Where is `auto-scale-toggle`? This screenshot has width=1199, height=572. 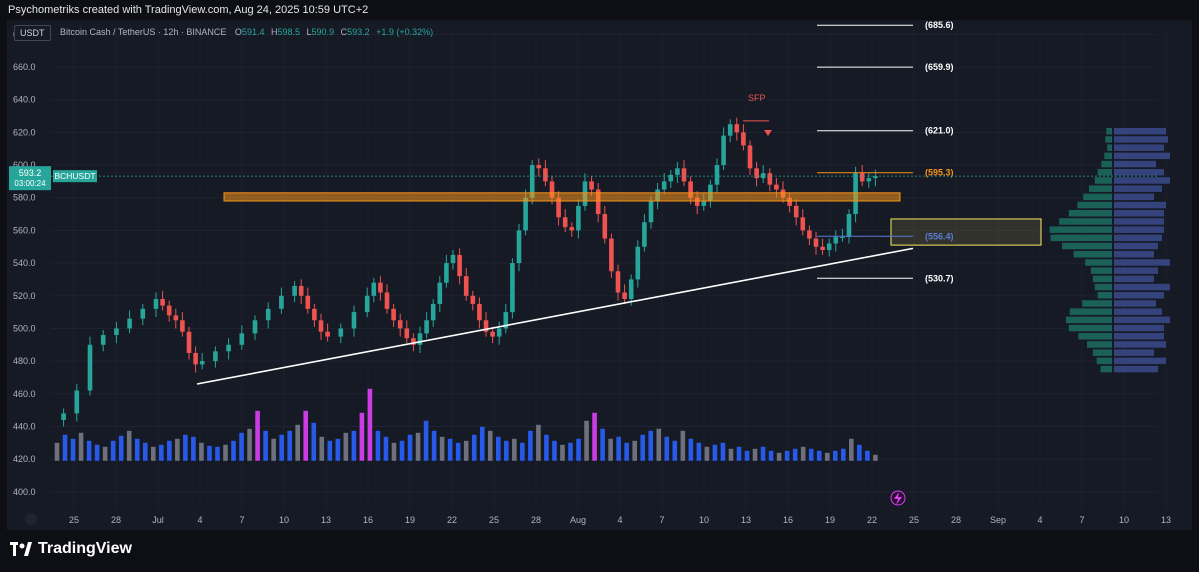 auto-scale-toggle is located at coordinates (31, 519).